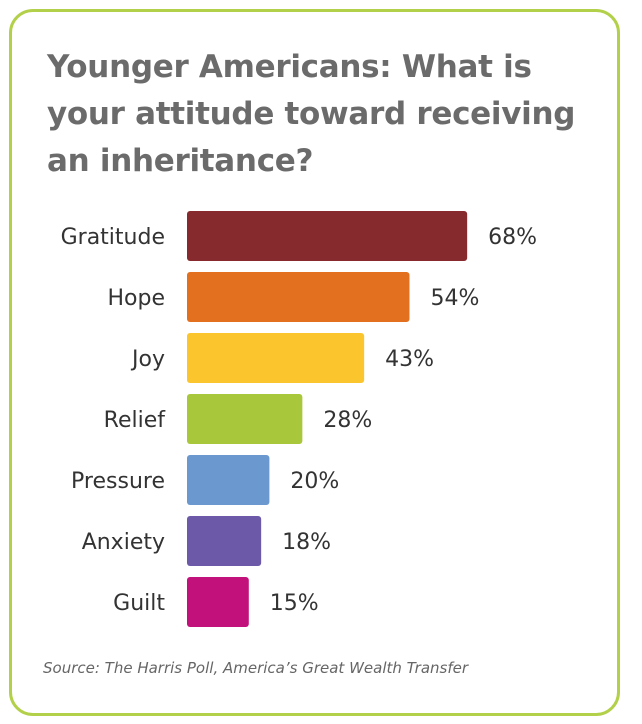 The image size is (642, 724). I want to click on category-label-hope: Hope, so click(136, 298).